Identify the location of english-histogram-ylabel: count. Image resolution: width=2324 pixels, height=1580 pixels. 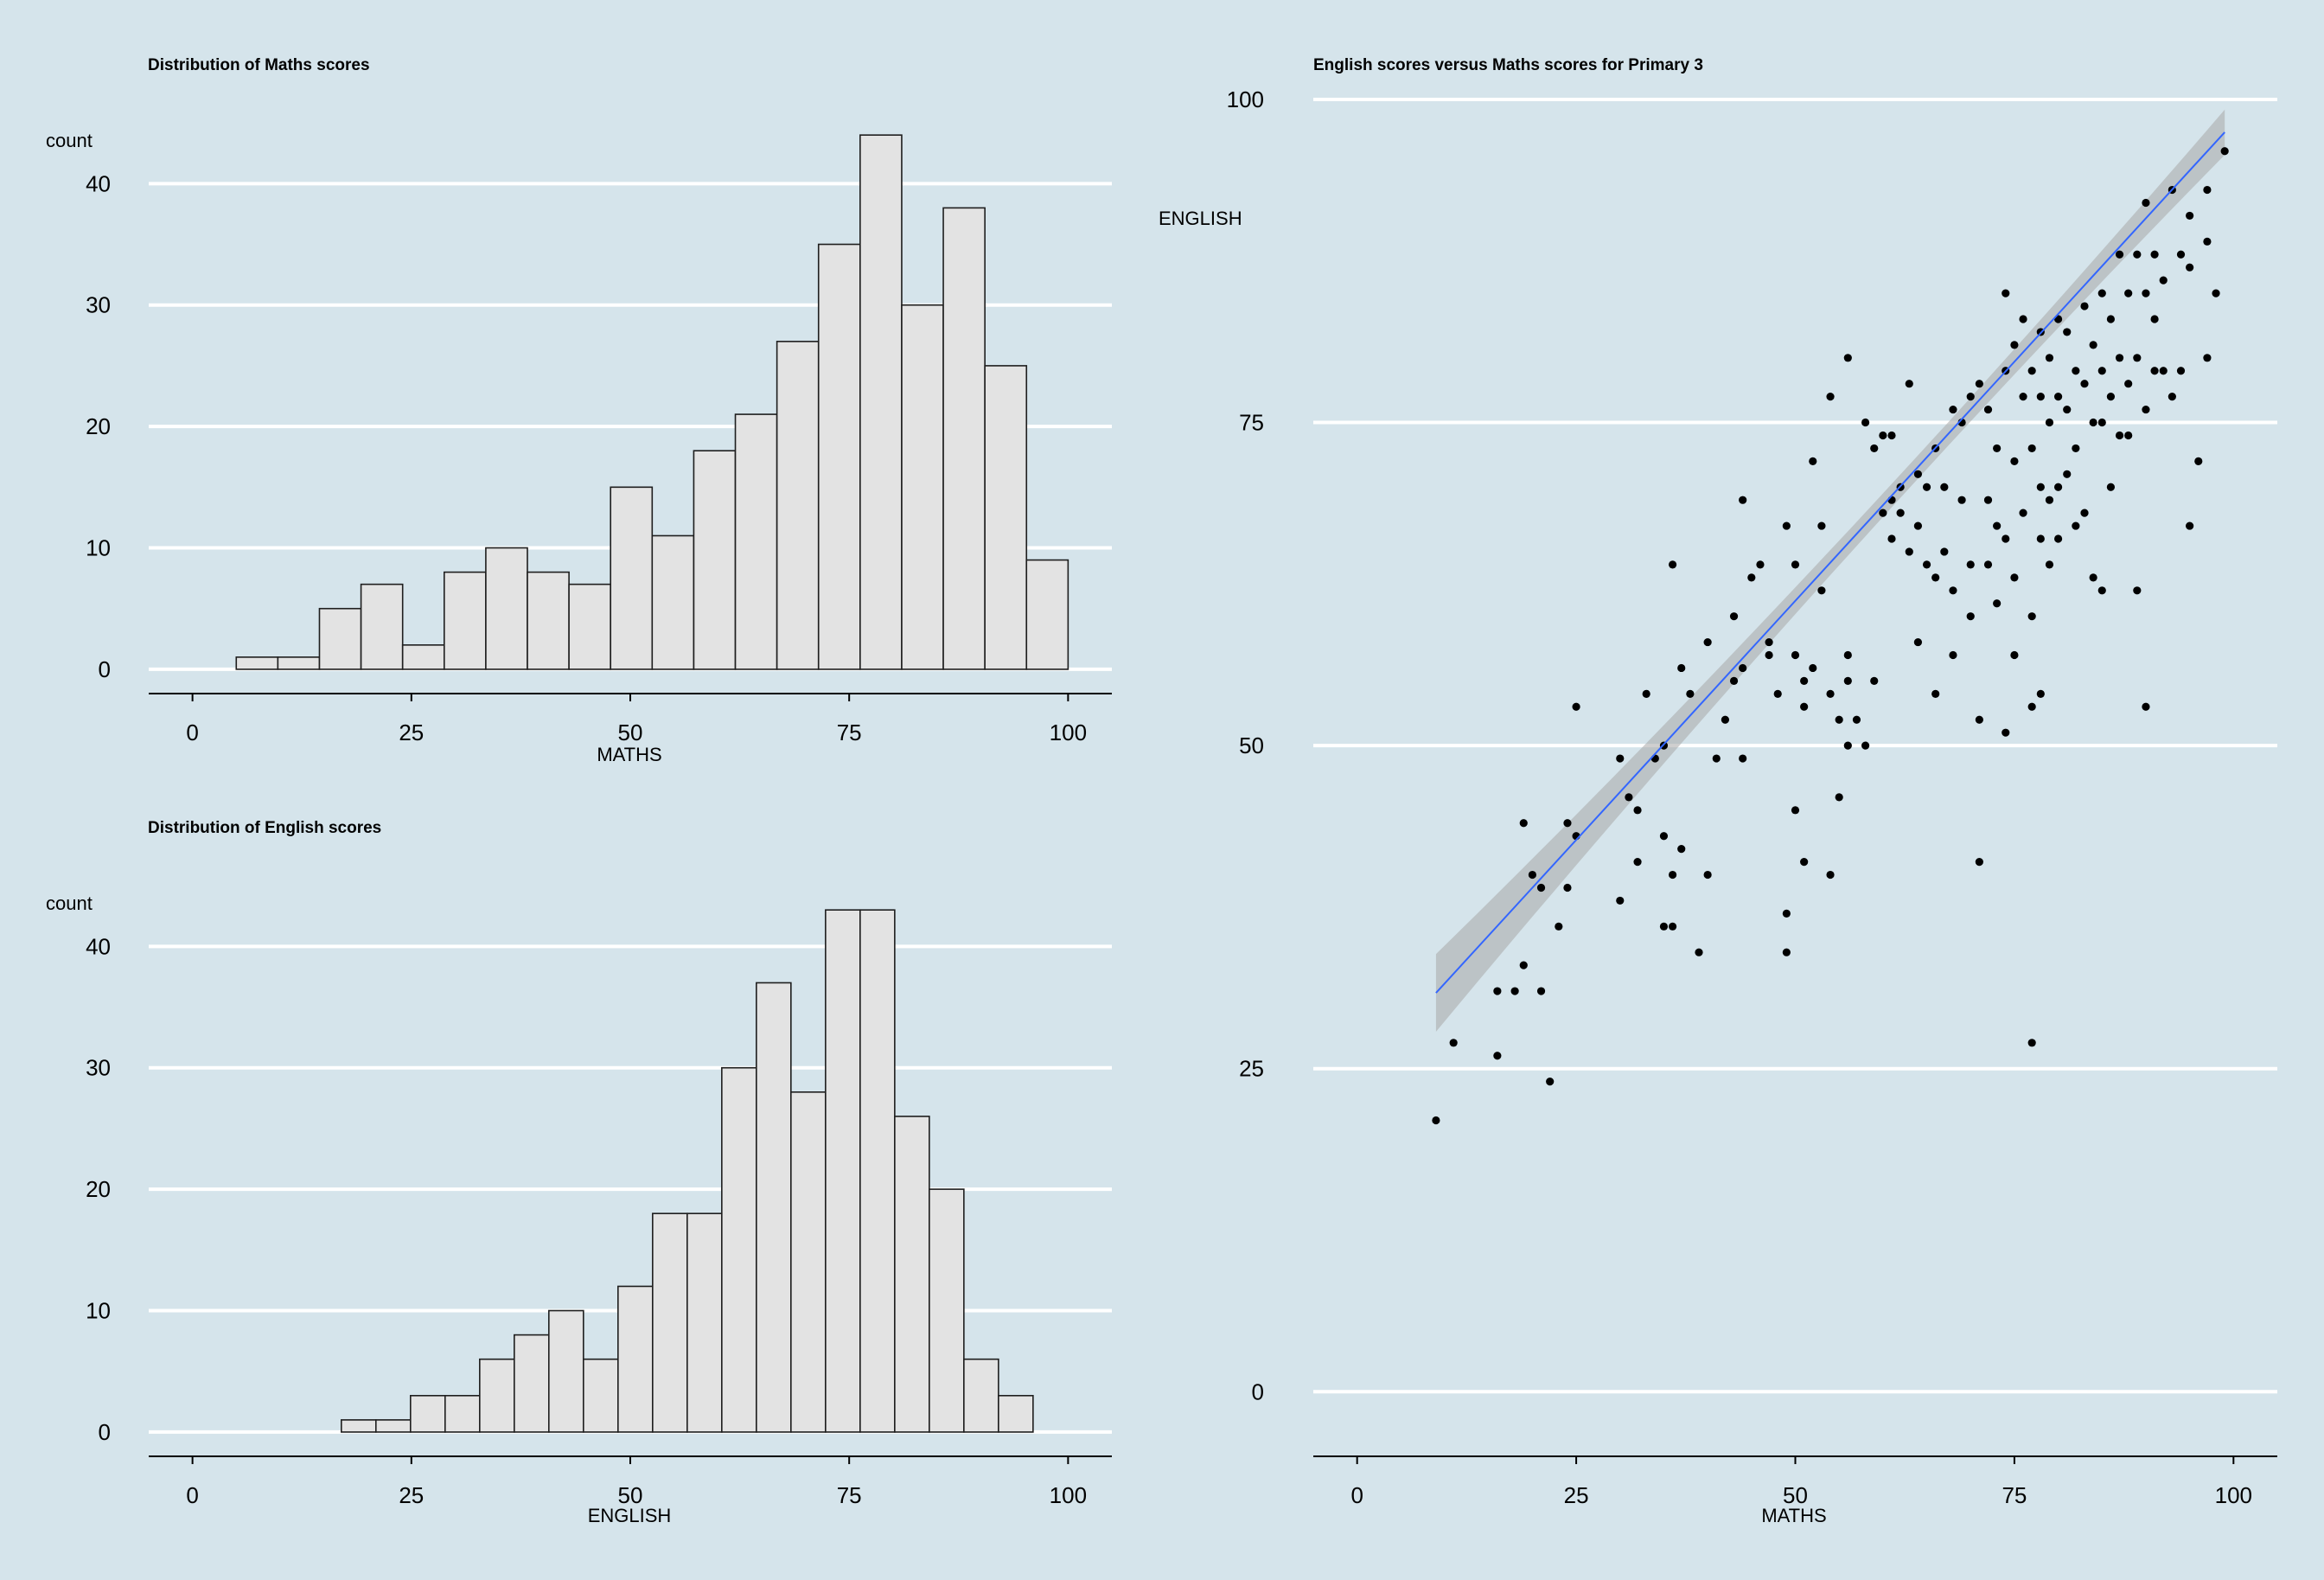
(69, 903).